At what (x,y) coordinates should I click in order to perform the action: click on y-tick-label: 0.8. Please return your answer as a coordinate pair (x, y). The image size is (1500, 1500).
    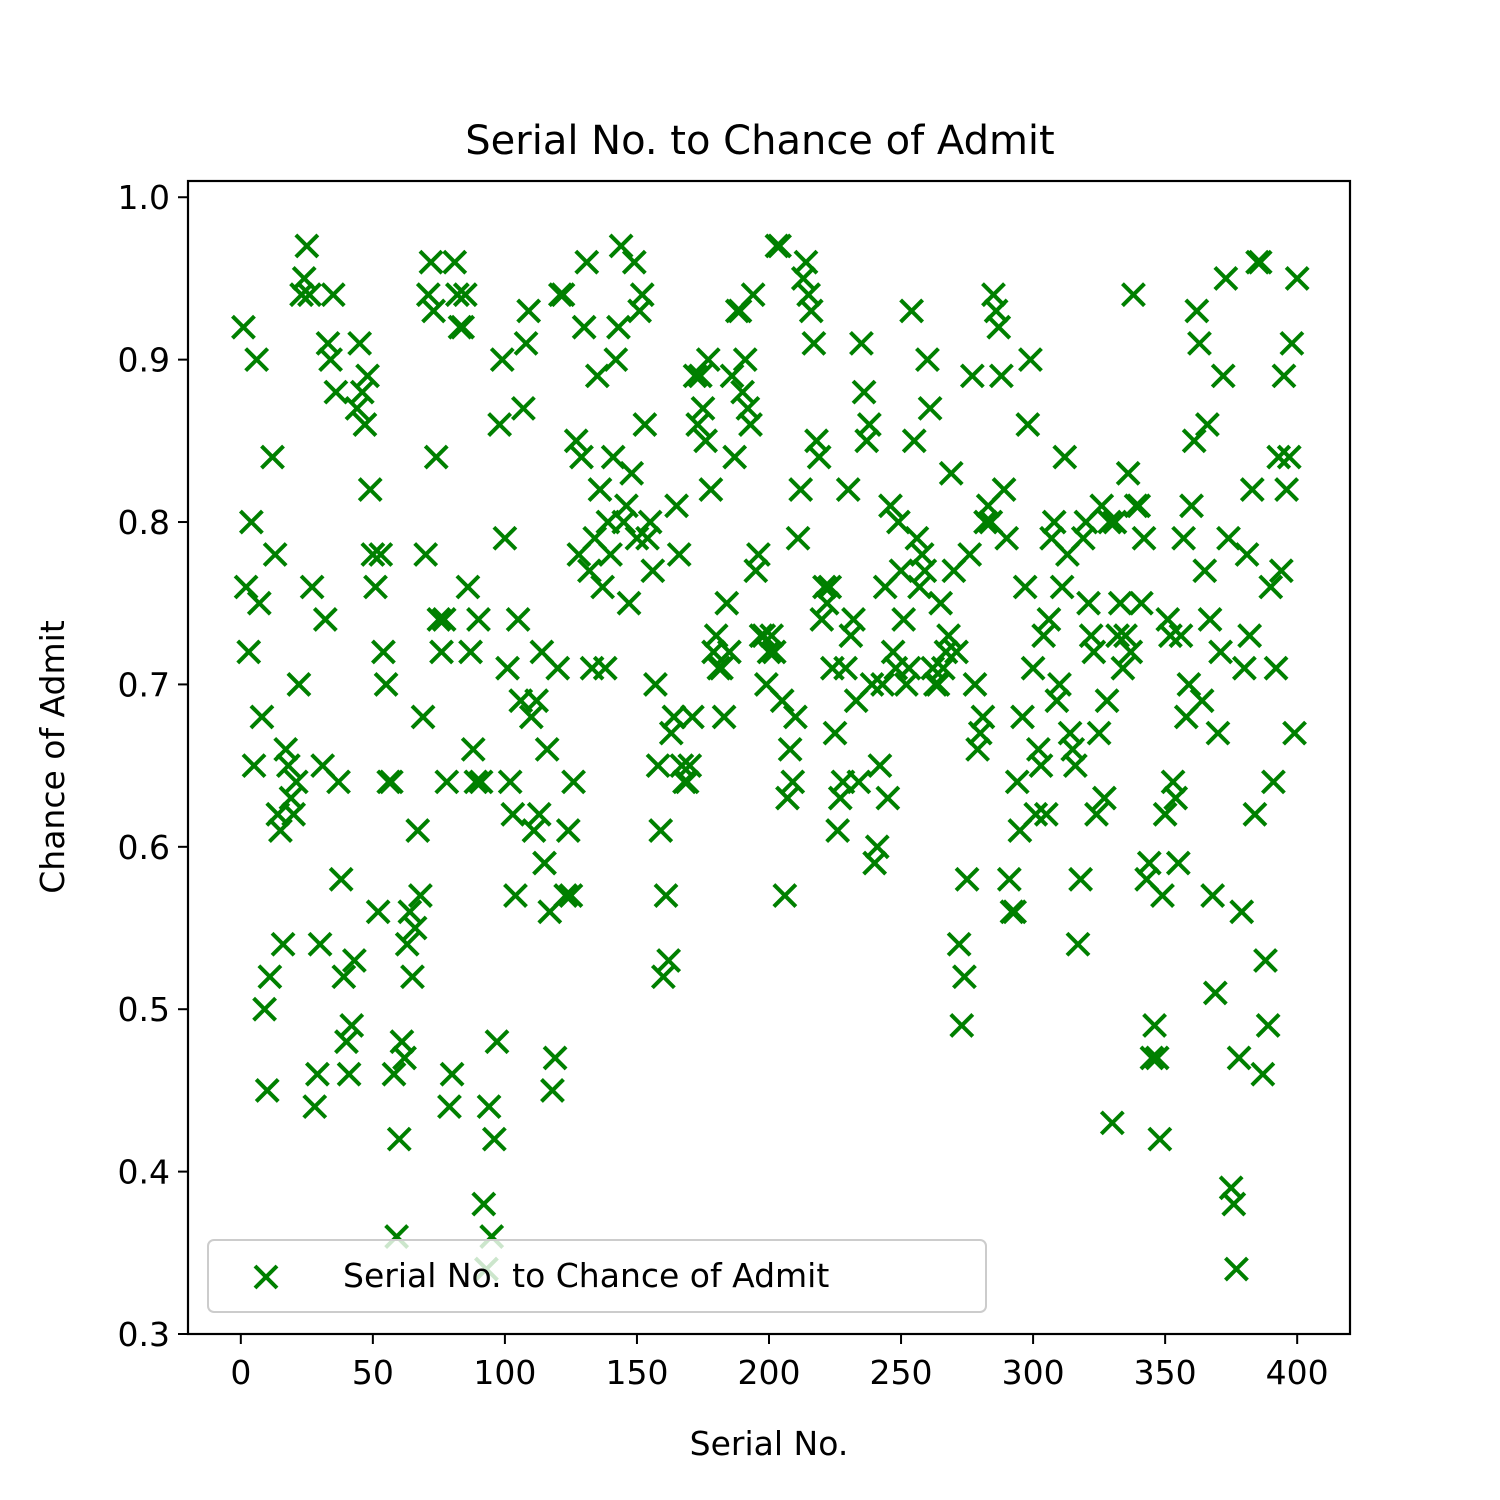
    Looking at the image, I should click on (144, 522).